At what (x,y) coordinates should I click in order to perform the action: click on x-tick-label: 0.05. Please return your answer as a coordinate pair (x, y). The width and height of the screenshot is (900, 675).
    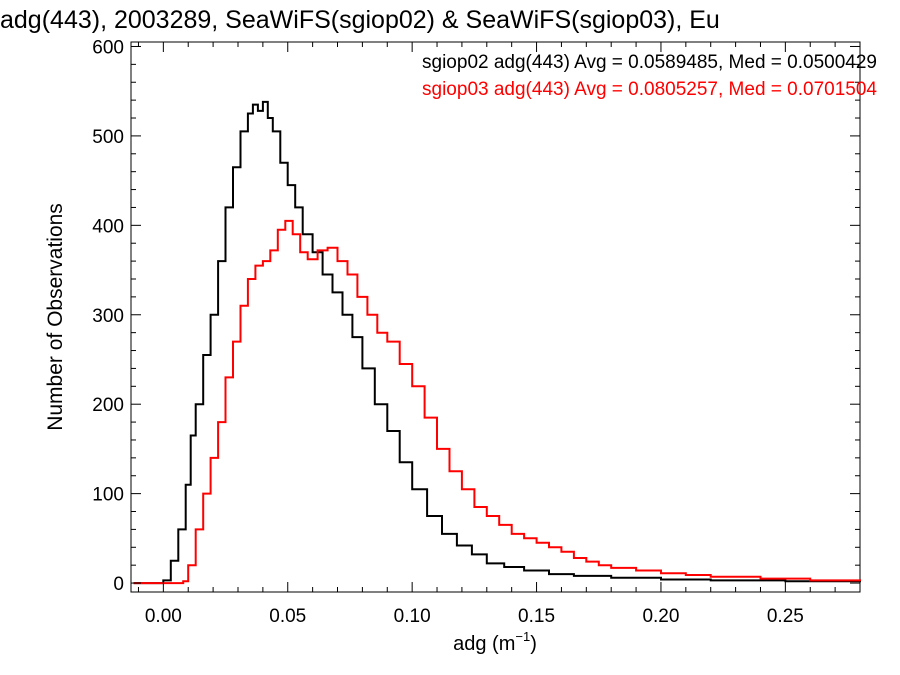
    Looking at the image, I should click on (287, 616).